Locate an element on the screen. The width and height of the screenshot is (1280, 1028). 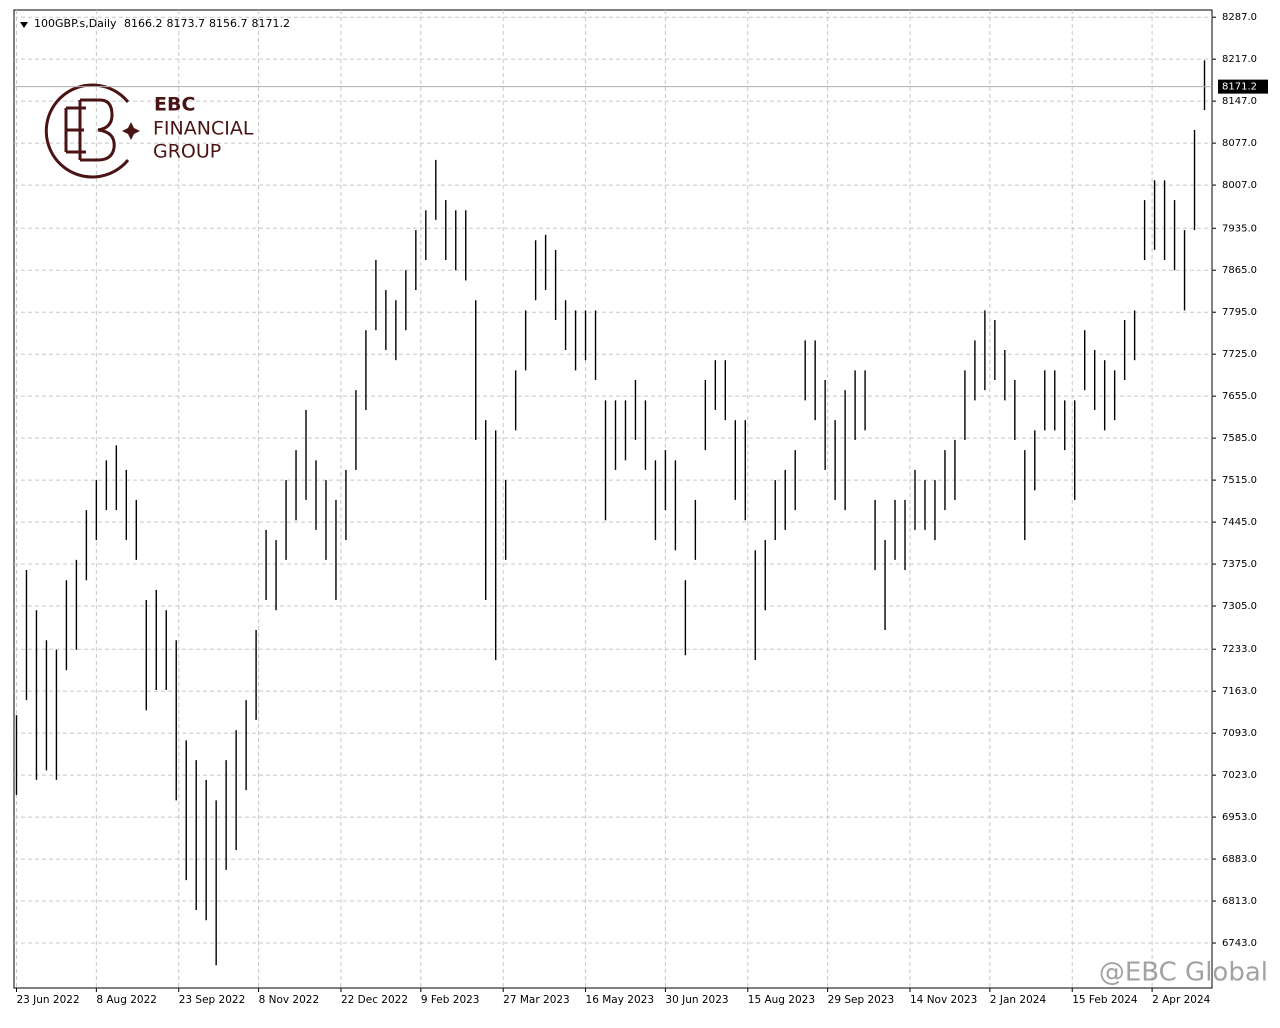
last-price-label: 8171.2 is located at coordinates (1239, 87).